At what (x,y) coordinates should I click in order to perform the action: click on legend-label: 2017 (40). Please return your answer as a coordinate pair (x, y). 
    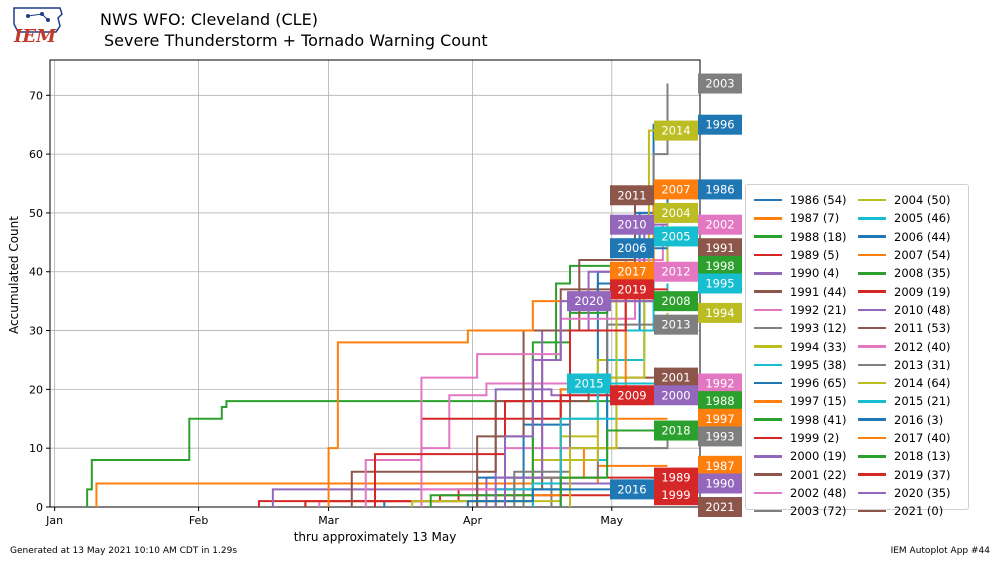
    Looking at the image, I should click on (922, 438).